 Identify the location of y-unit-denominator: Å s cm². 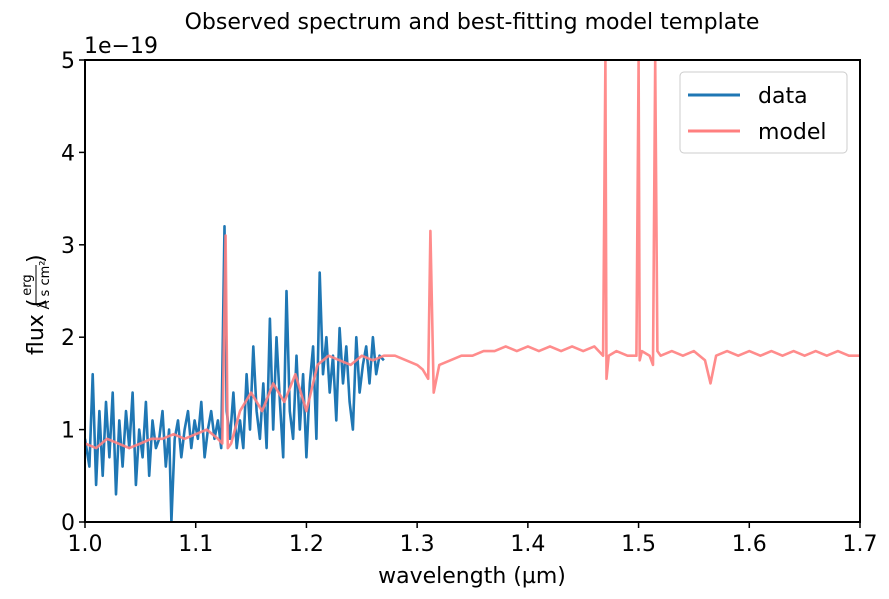
(45, 285).